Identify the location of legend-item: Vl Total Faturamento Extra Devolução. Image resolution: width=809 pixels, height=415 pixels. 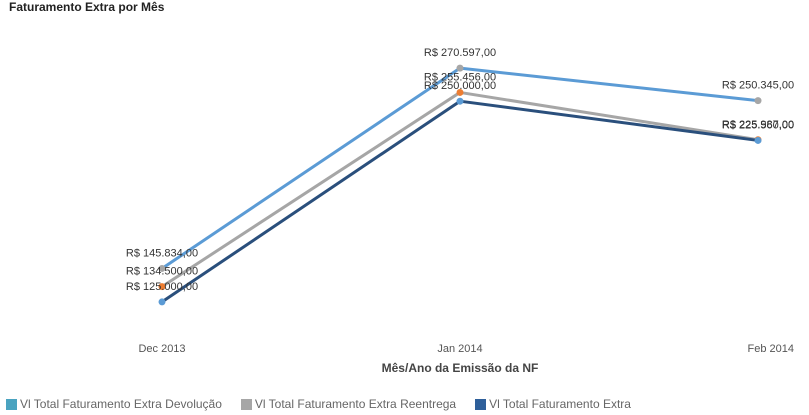
(114, 404).